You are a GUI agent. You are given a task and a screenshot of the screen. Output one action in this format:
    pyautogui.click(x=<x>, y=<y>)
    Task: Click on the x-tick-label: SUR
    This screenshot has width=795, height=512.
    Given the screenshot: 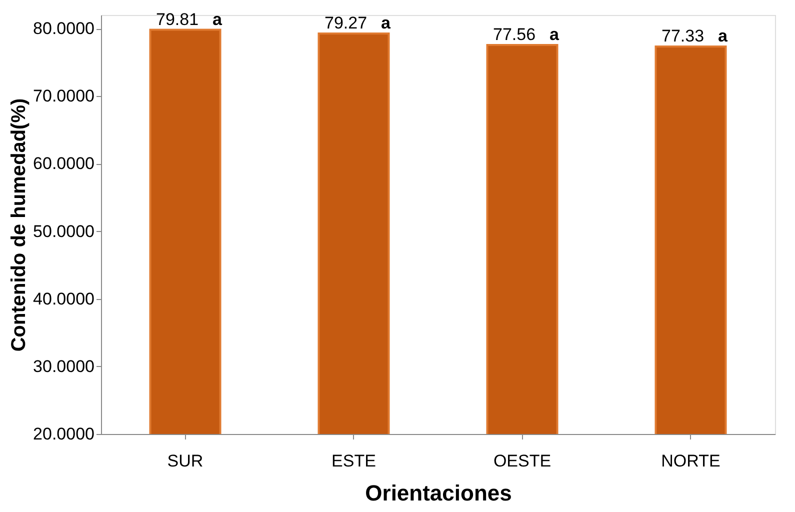 What is the action you would take?
    pyautogui.click(x=185, y=461)
    